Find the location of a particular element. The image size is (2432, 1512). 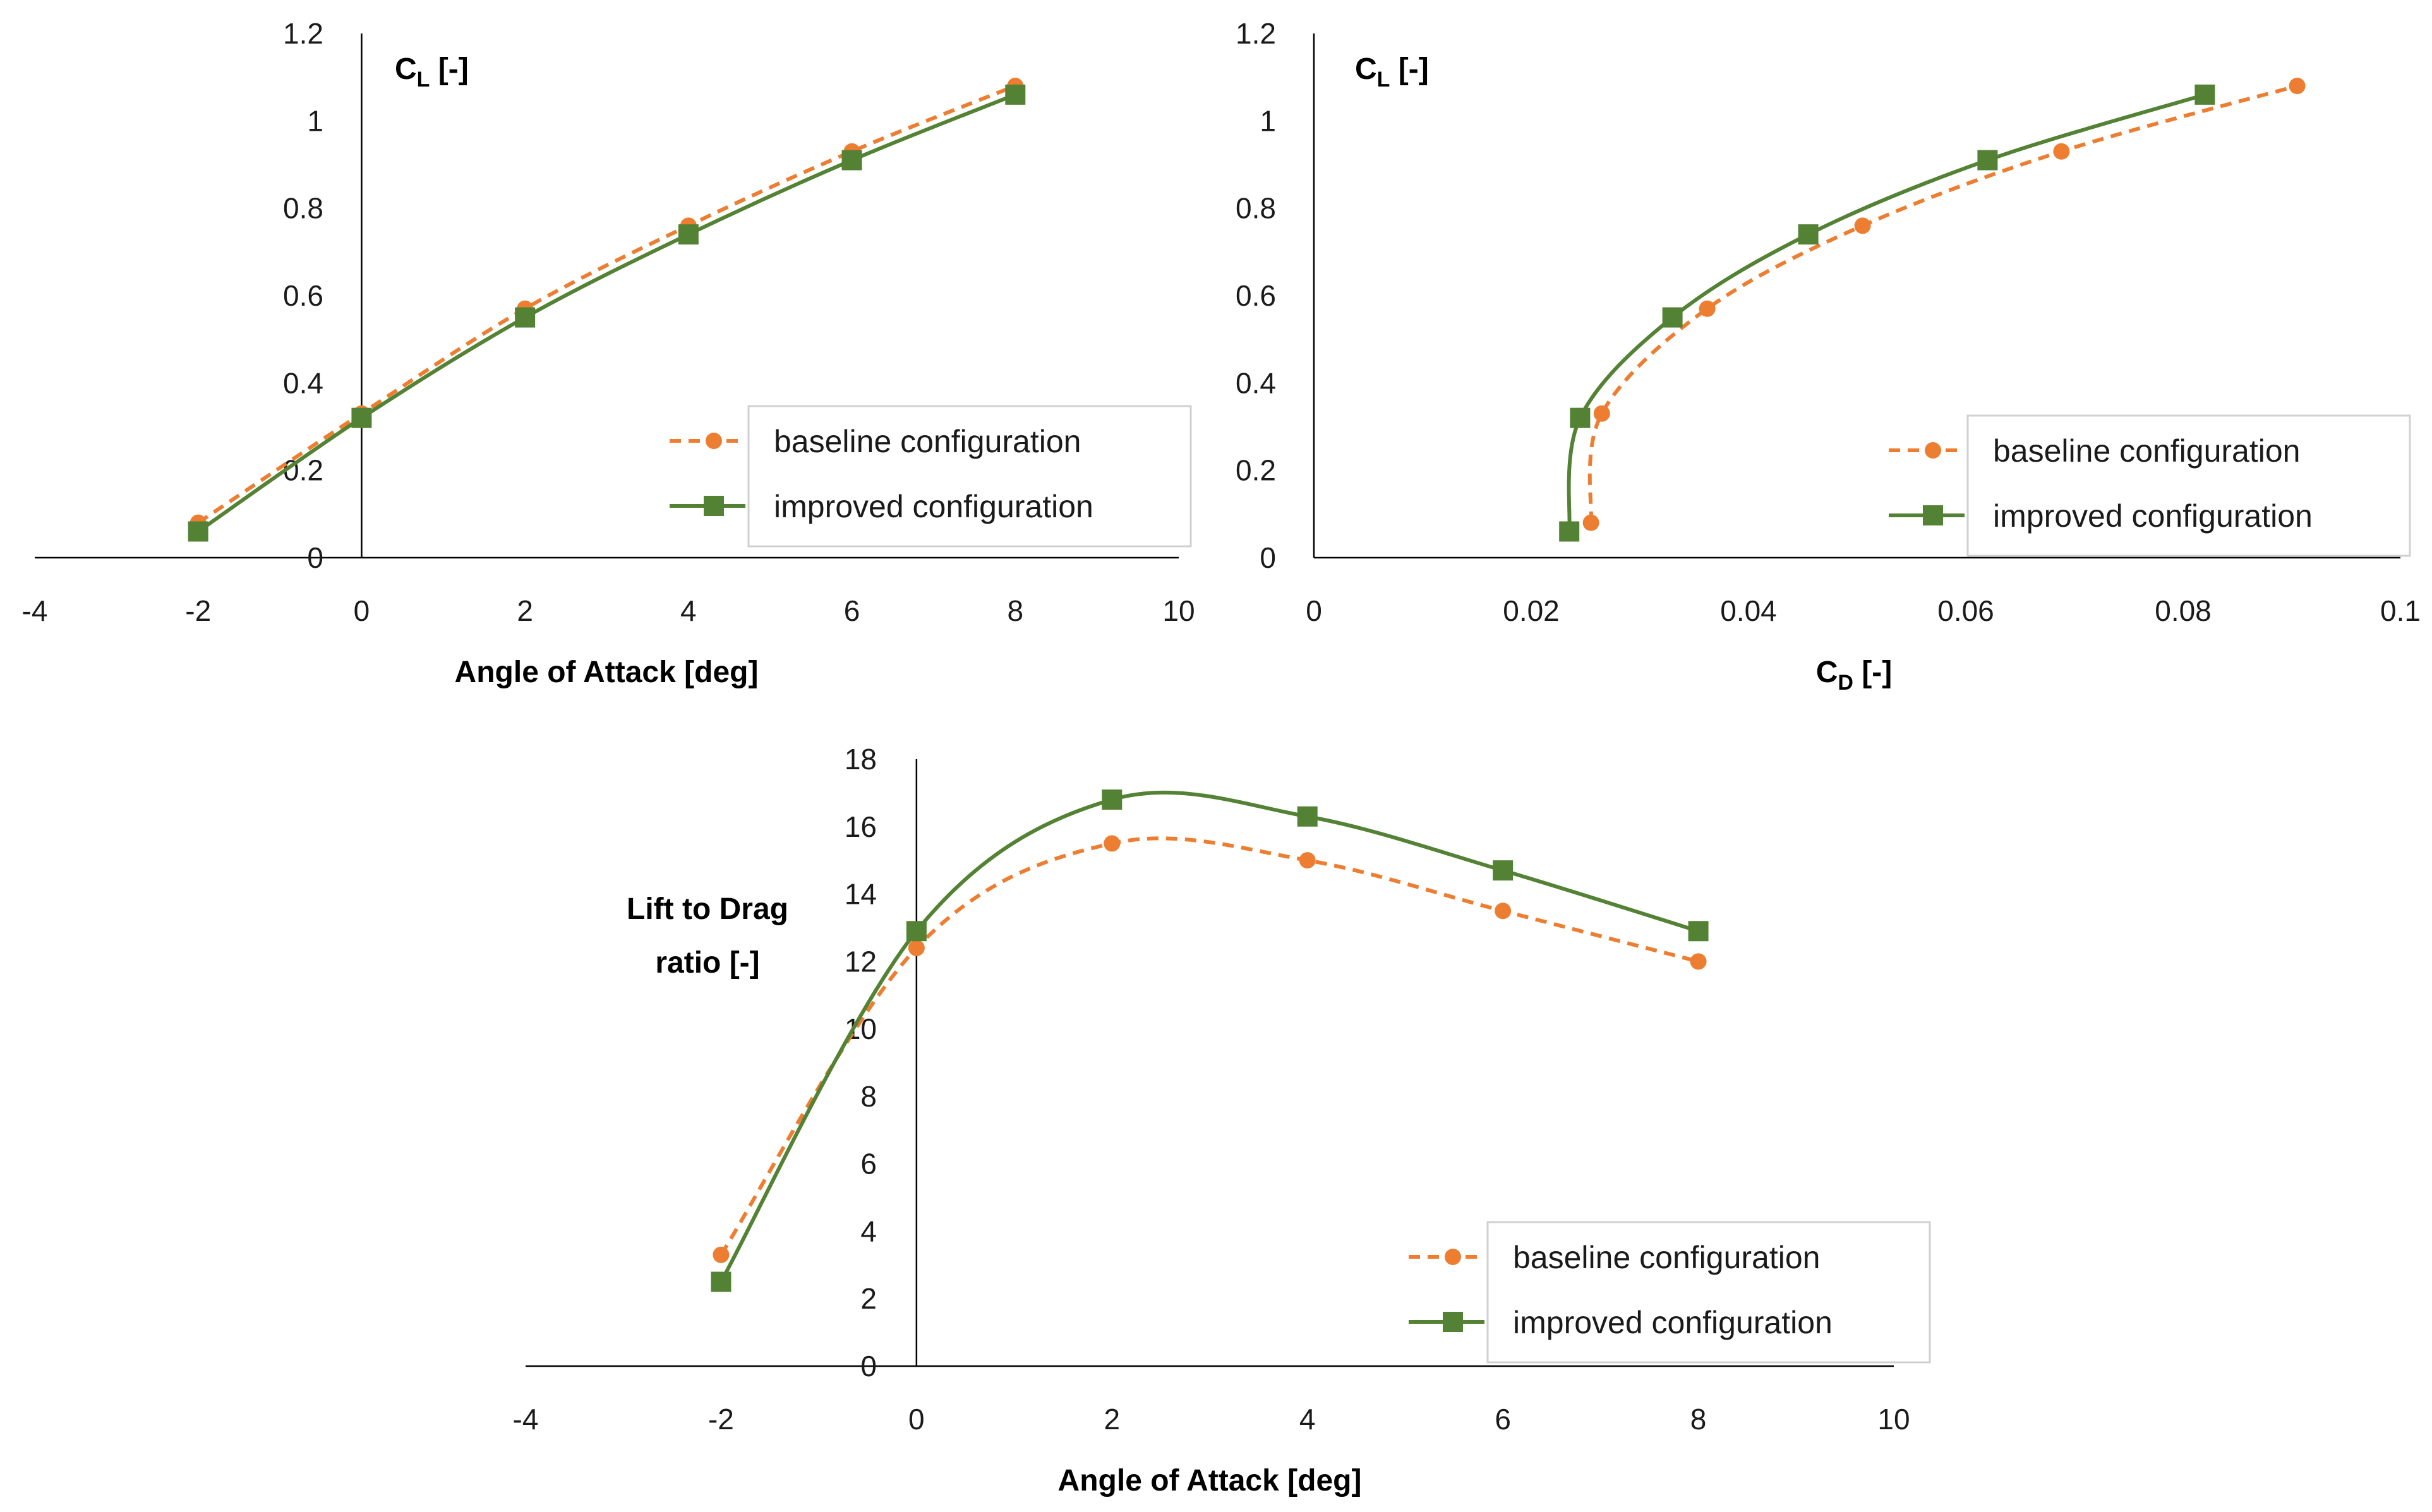

y-tick-label: 18 is located at coordinates (861, 759).